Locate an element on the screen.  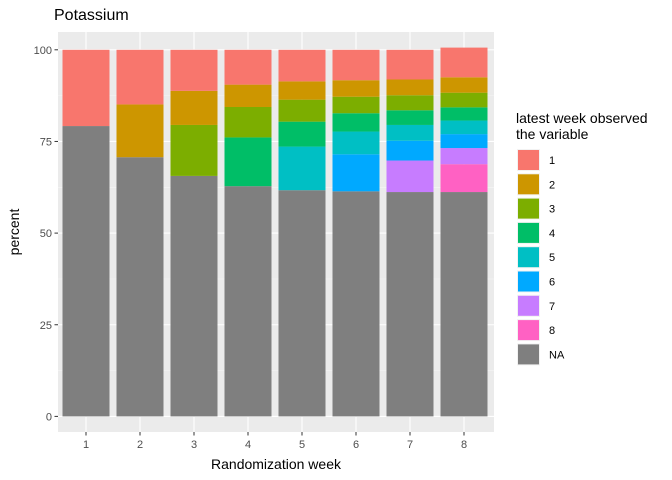
legend-item-1: 1 is located at coordinates (536, 160).